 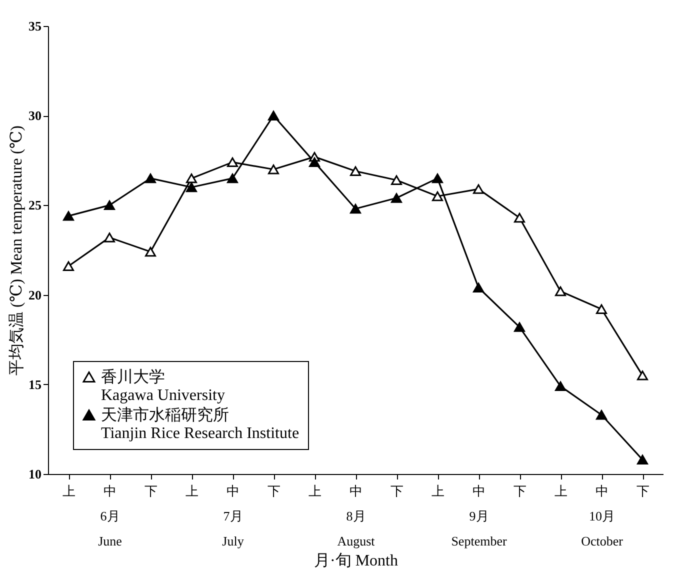 What do you see at coordinates (479, 516) in the screenshot?
I see `x-tick-label: 中 9月 September` at bounding box center [479, 516].